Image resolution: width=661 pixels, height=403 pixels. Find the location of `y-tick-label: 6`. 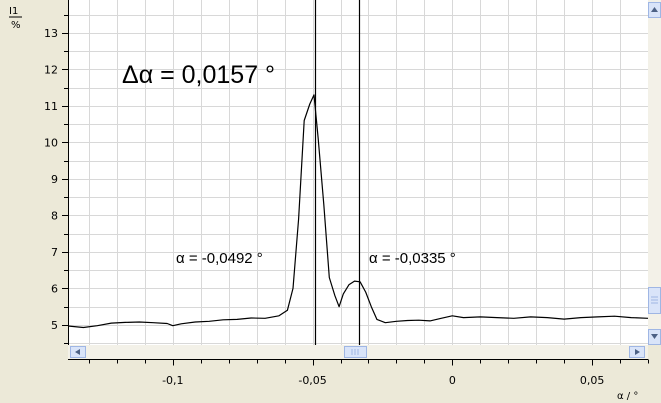

y-tick-label: 6 is located at coordinates (54, 288).